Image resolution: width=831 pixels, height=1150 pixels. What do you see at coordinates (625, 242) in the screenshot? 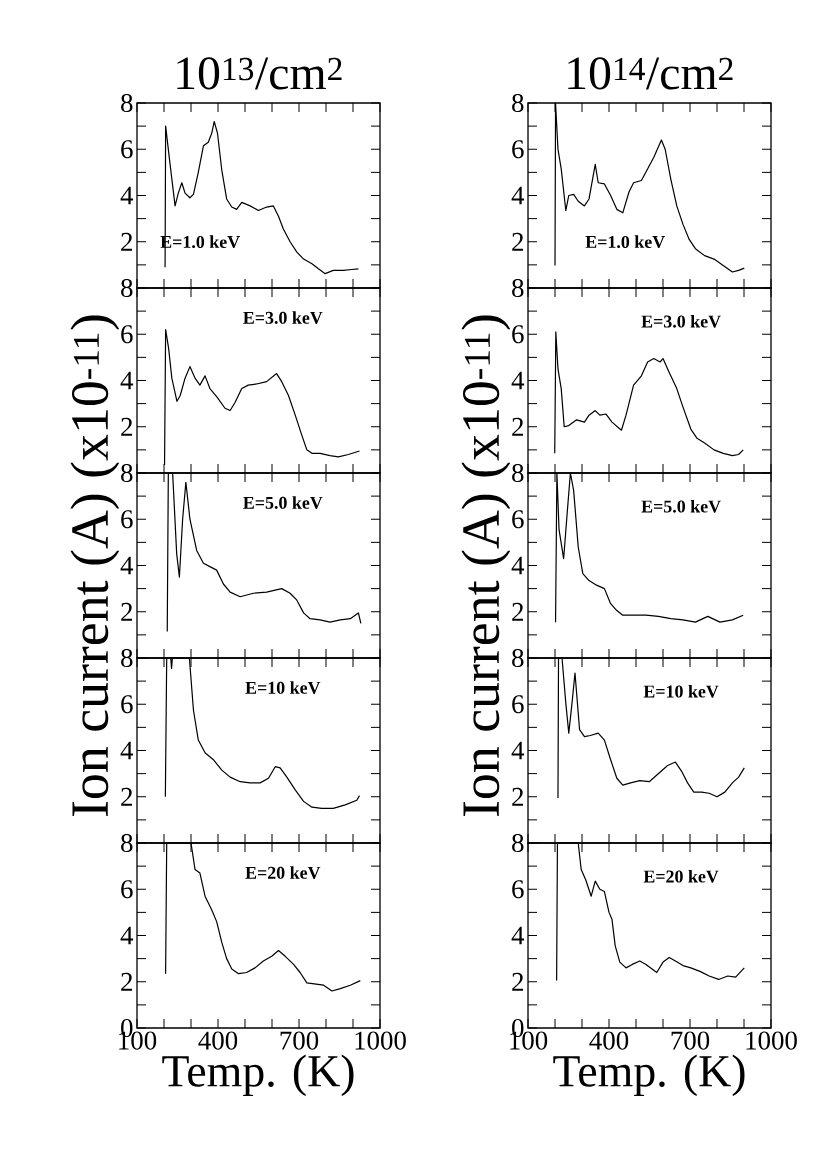
I see `annotation: E=1.0 keV` at bounding box center [625, 242].